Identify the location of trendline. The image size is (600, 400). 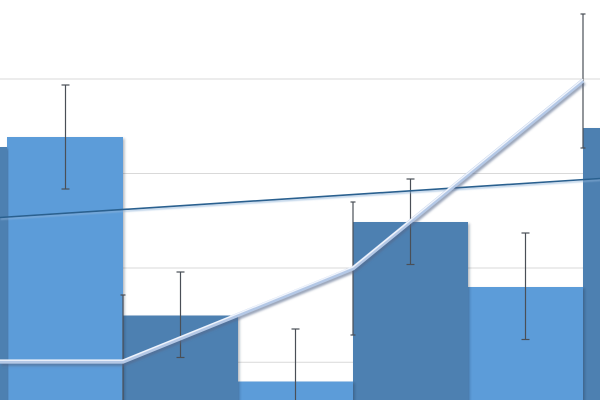
(300, 198).